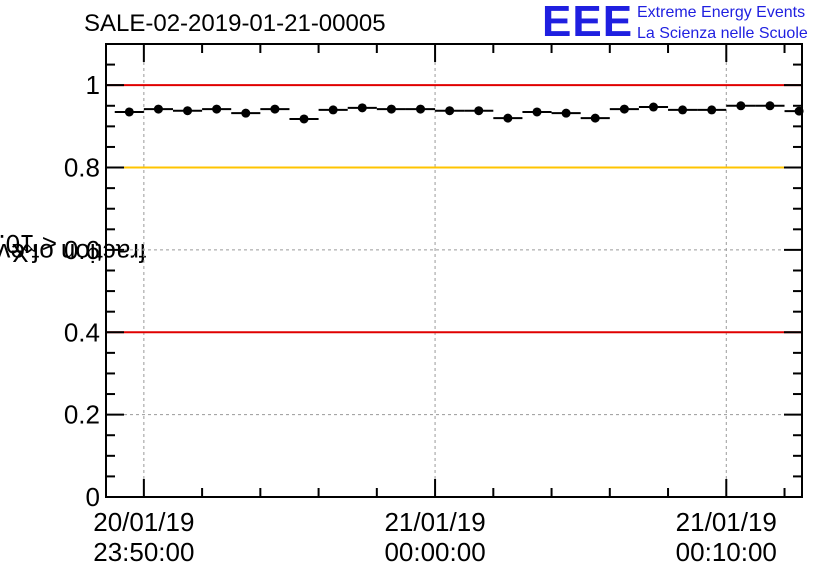 The width and height of the screenshot is (836, 572). I want to click on x-tick-date-label: 20/01/19, so click(143, 522).